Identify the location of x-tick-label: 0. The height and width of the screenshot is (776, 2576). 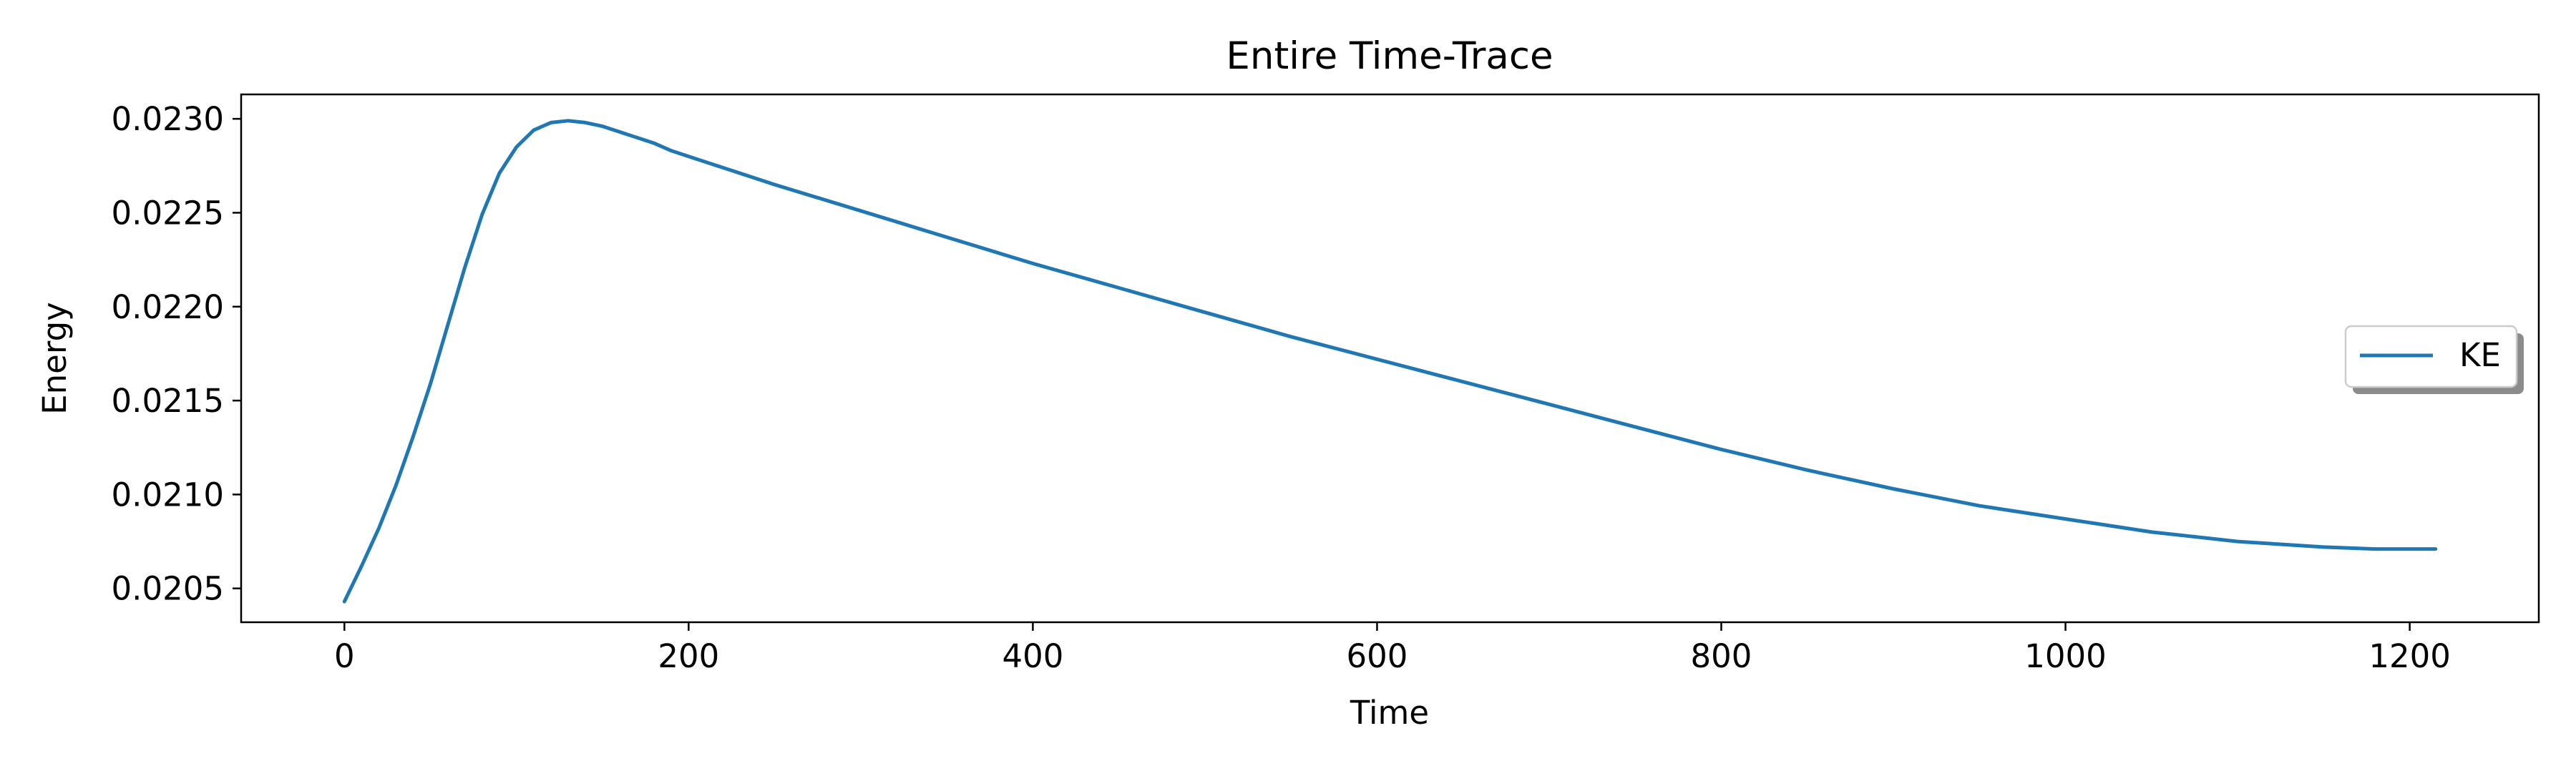
(344, 656).